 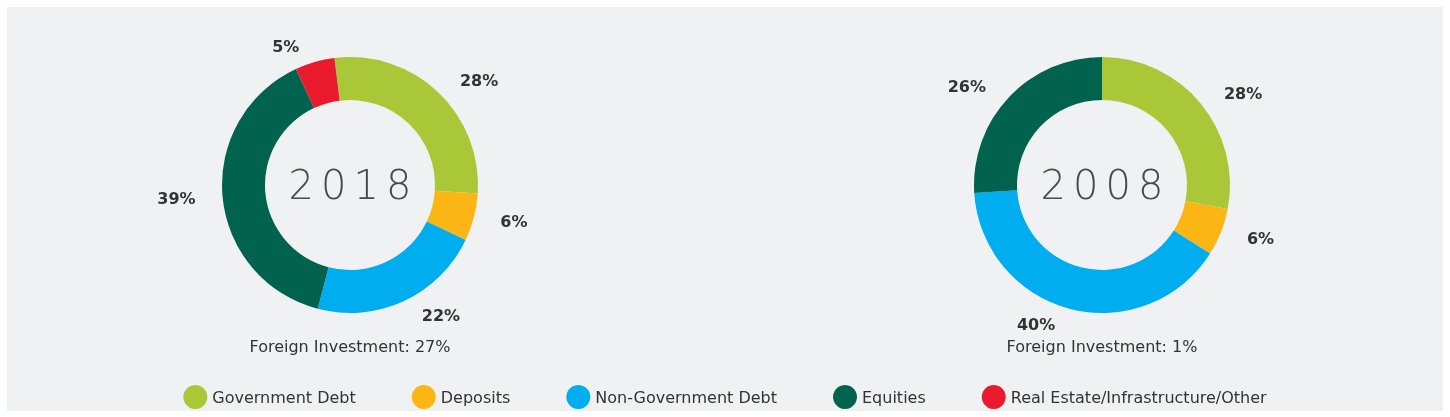 I want to click on legend-label: Government Debt, so click(x=284, y=397).